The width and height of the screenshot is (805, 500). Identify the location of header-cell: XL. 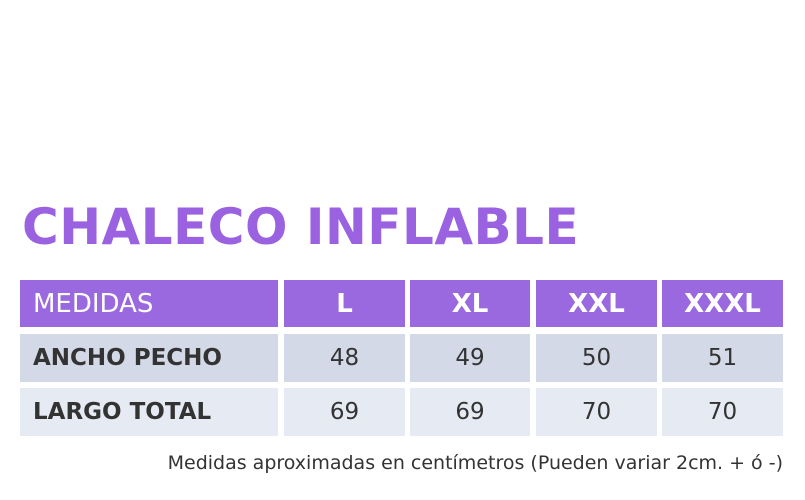
(470, 303).